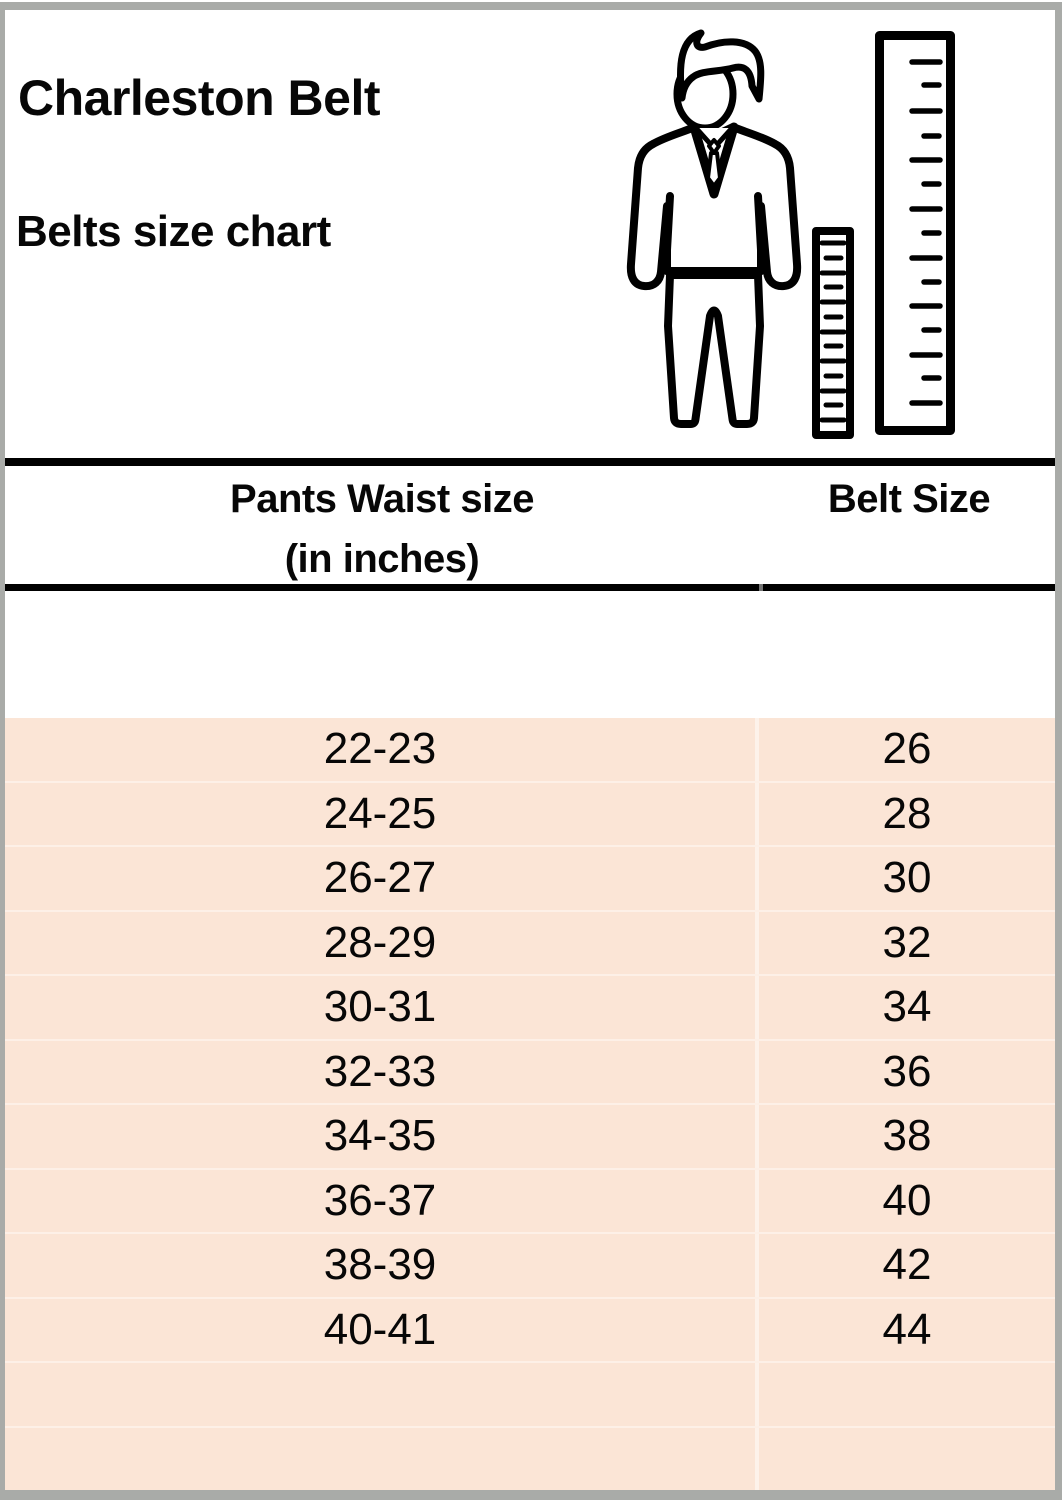 This screenshot has width=1062, height=1500. I want to click on table-row: 26-27 30, so click(530, 877).